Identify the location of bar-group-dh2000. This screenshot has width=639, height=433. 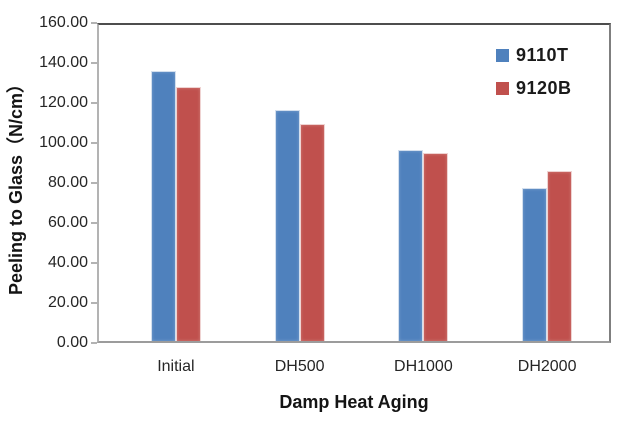
(547, 183).